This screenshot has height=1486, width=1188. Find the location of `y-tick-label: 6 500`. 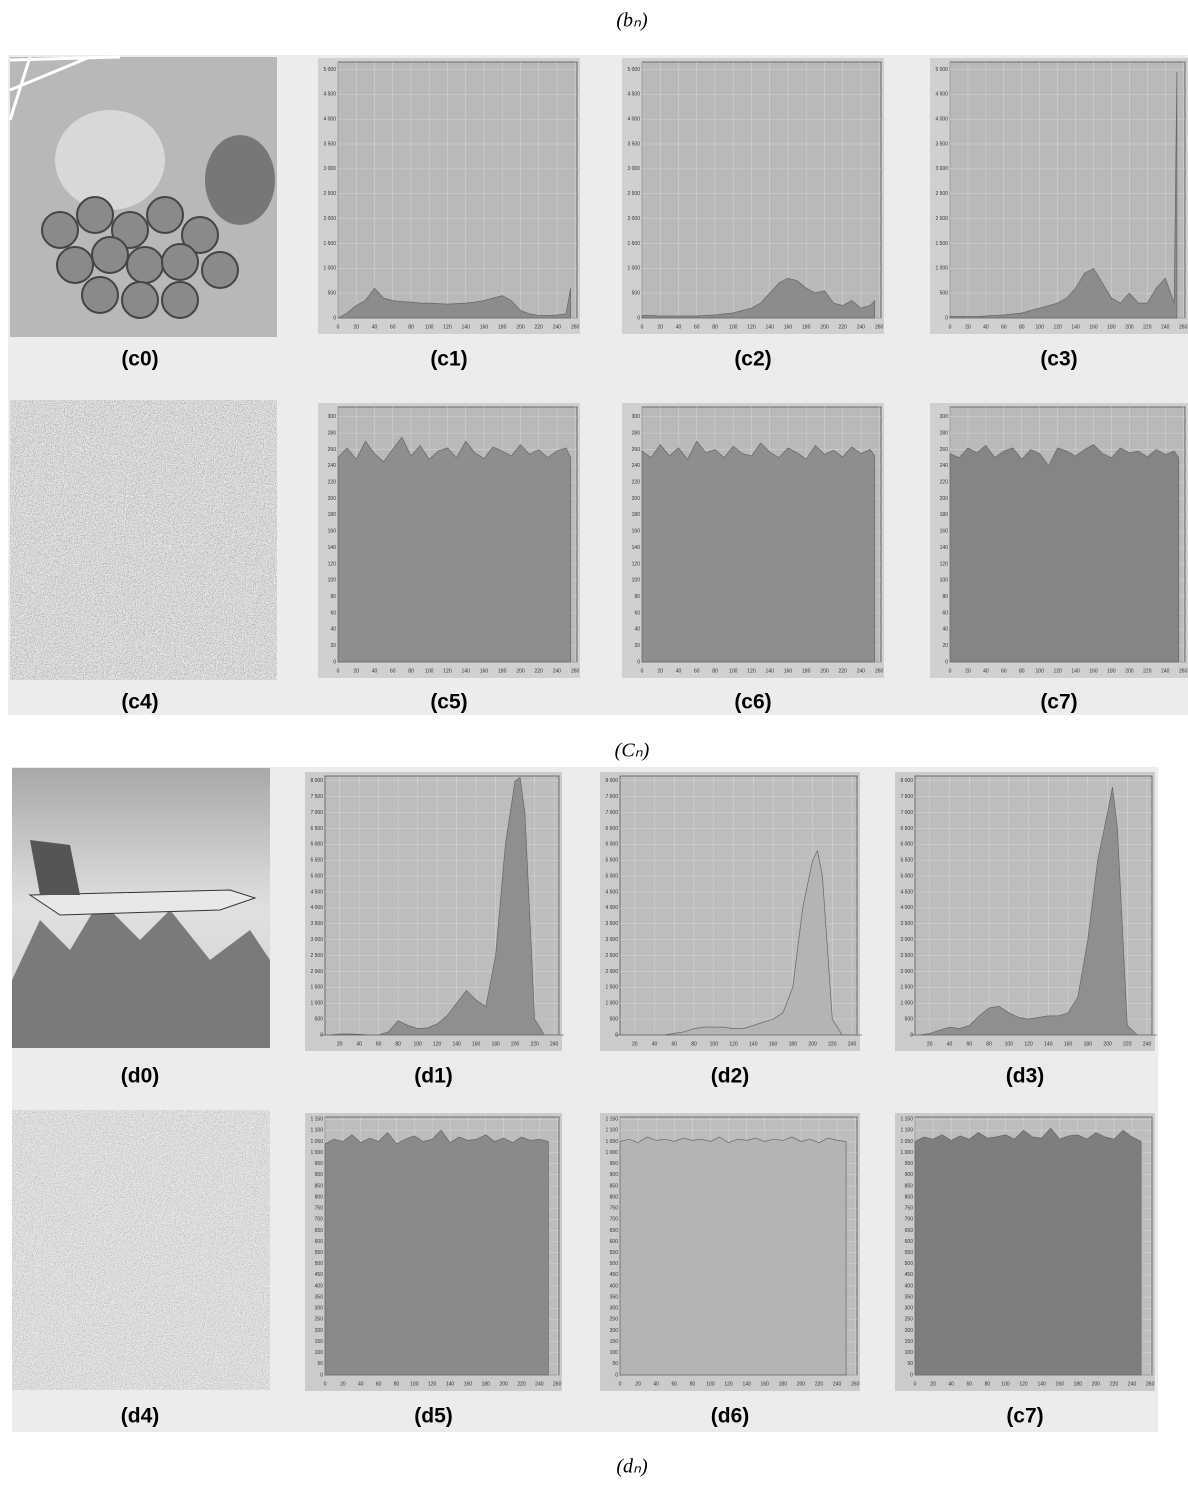

y-tick-label: 6 500 is located at coordinates (316, 829).